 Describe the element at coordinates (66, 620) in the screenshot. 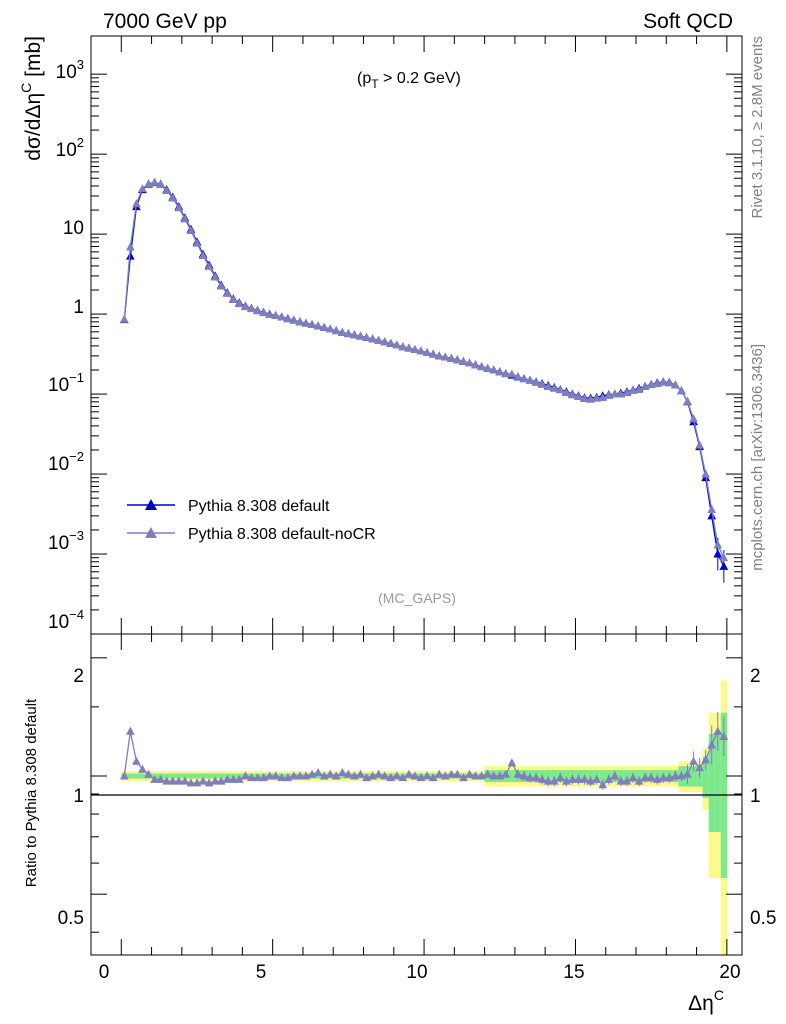

I see `y-tick-label-1e-4: 10⁻⁴` at that location.